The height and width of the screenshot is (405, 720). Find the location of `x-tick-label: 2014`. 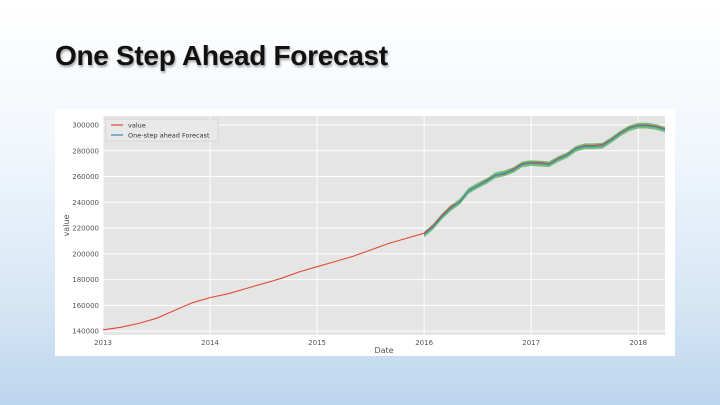

x-tick-label: 2014 is located at coordinates (210, 343).